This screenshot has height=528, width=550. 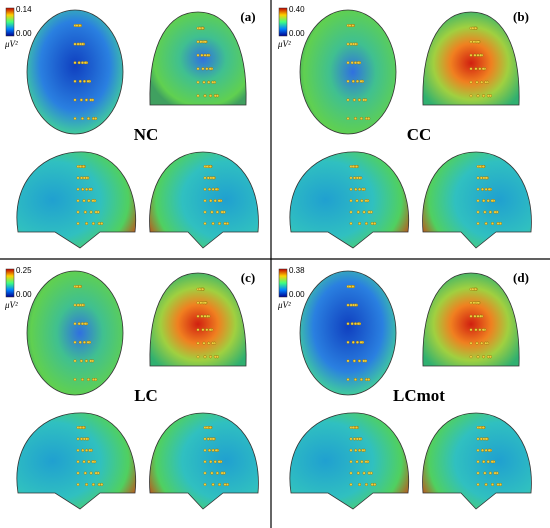 What do you see at coordinates (76, 200) in the screenshot?
I see `head-left` at bounding box center [76, 200].